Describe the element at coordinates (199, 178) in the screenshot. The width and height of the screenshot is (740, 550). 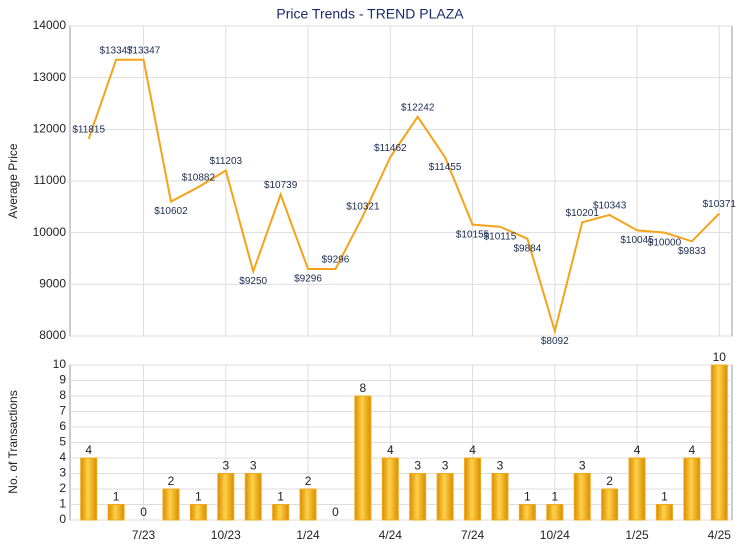
I see `data-label: $10882` at that location.